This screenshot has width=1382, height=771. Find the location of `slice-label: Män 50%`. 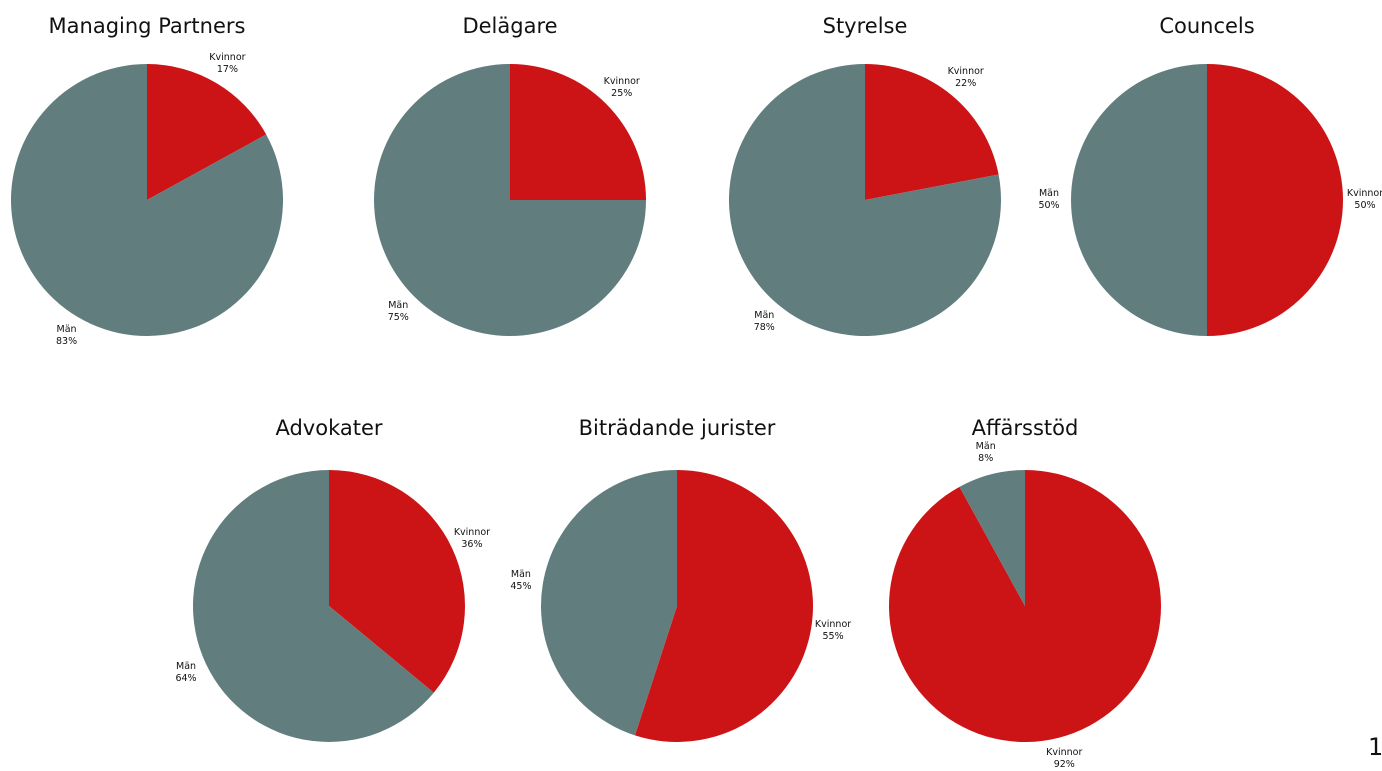

slice-label: Män 50% is located at coordinates (1048, 200).